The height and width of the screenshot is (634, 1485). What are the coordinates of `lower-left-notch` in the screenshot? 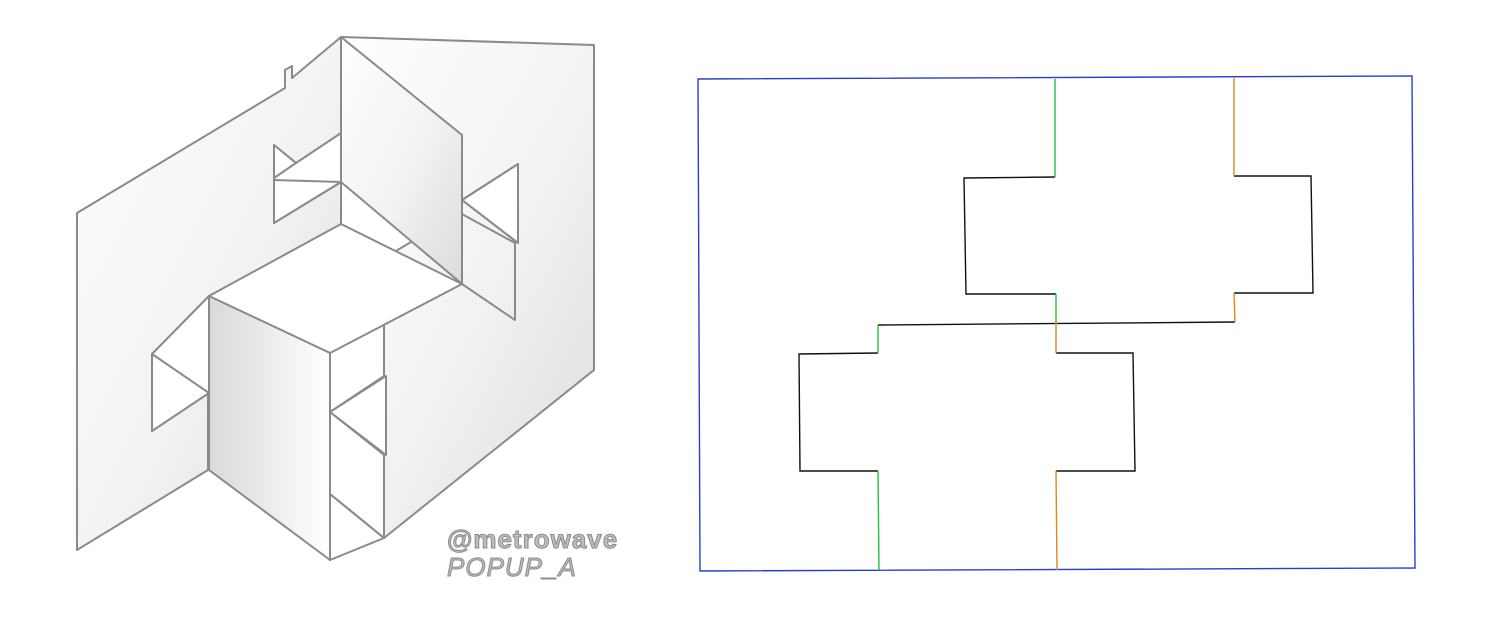 It's located at (180, 392).